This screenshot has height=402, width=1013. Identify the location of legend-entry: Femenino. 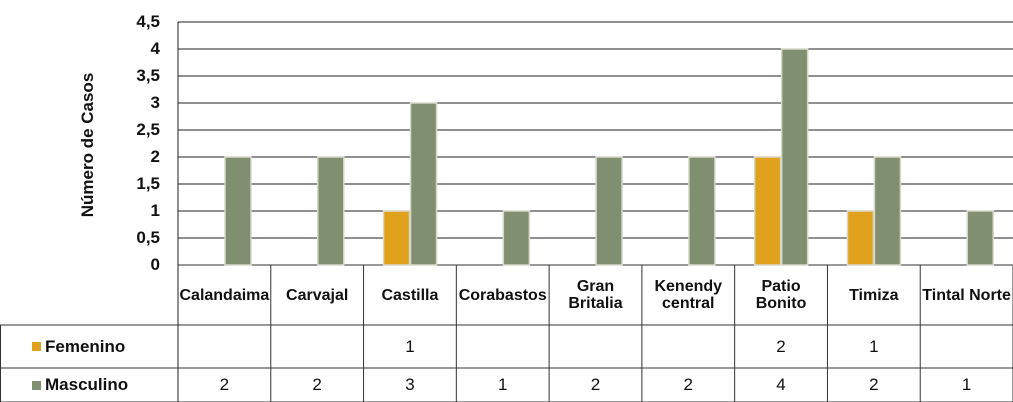
(89, 346).